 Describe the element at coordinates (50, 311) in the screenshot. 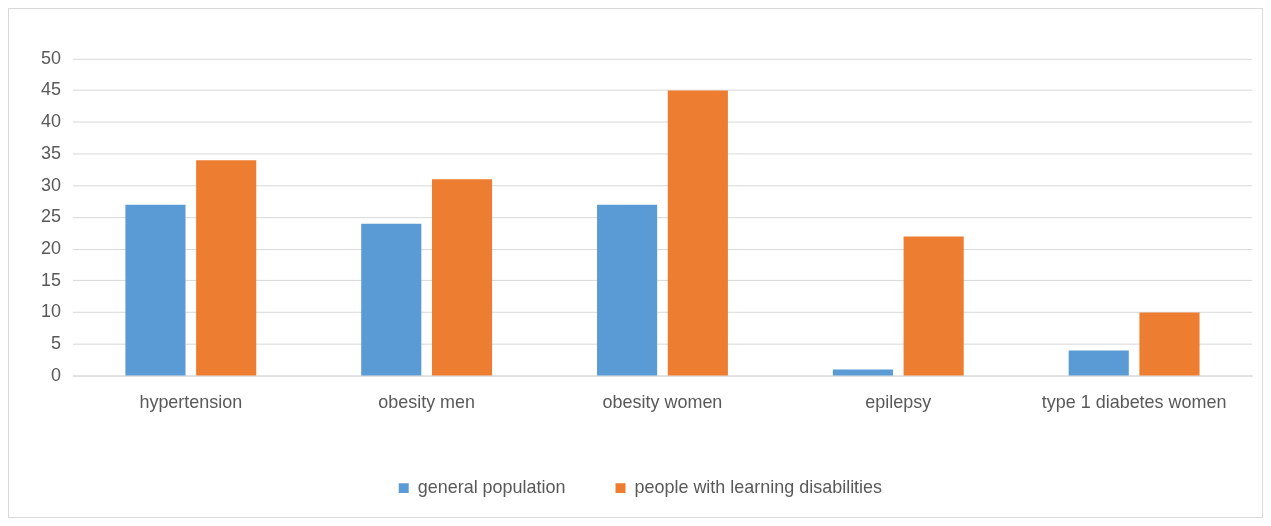

I see `y-tick-label: 10` at that location.